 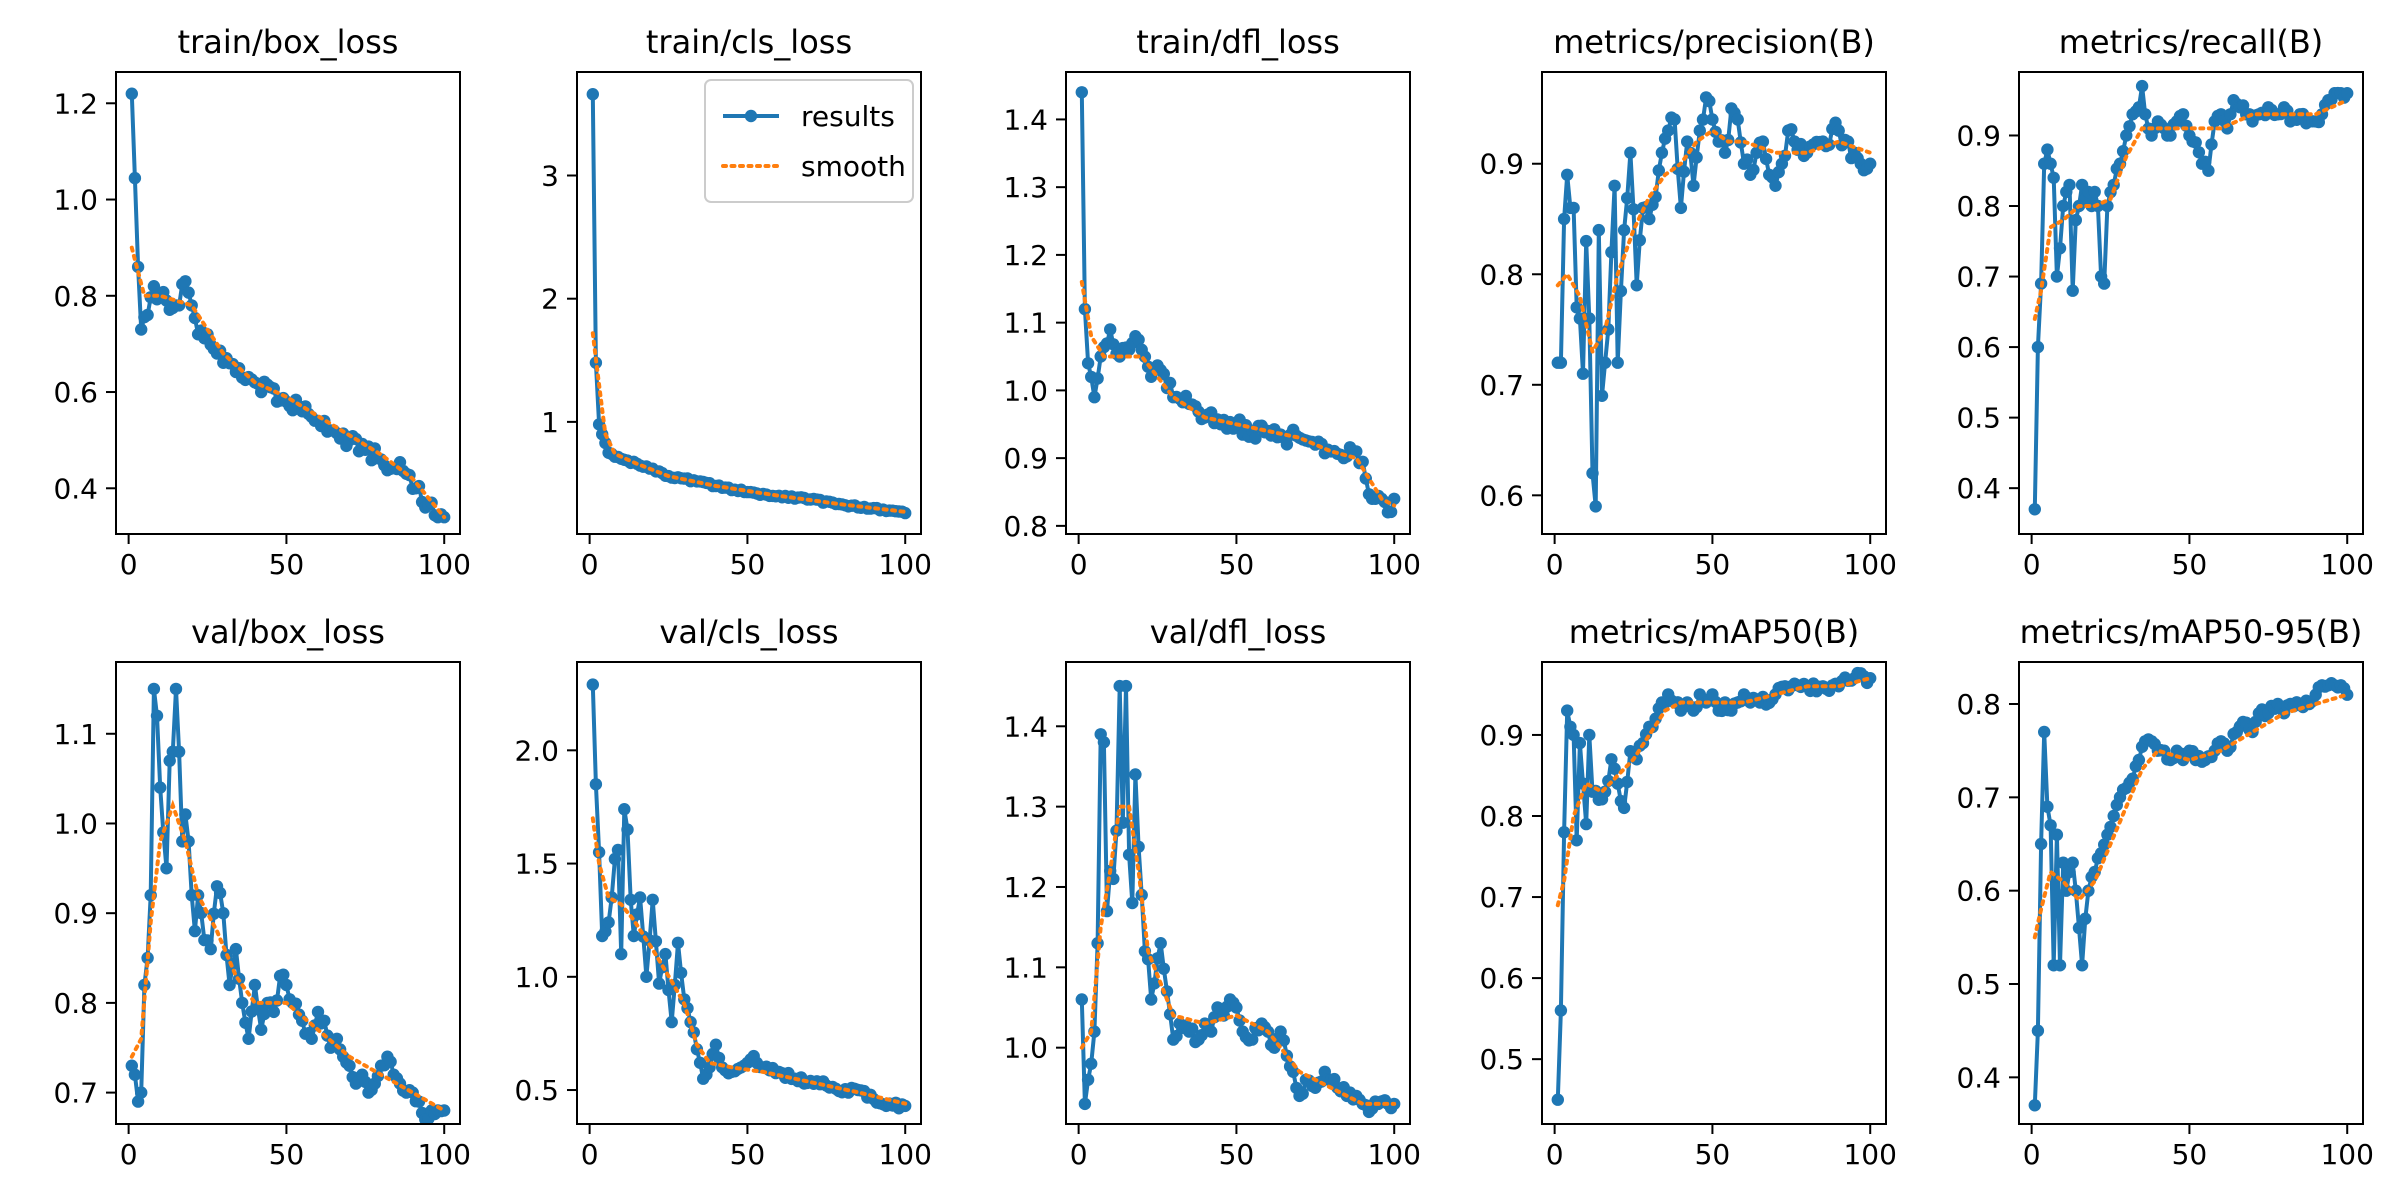 I want to click on results-series-line, so click(x=287, y=904).